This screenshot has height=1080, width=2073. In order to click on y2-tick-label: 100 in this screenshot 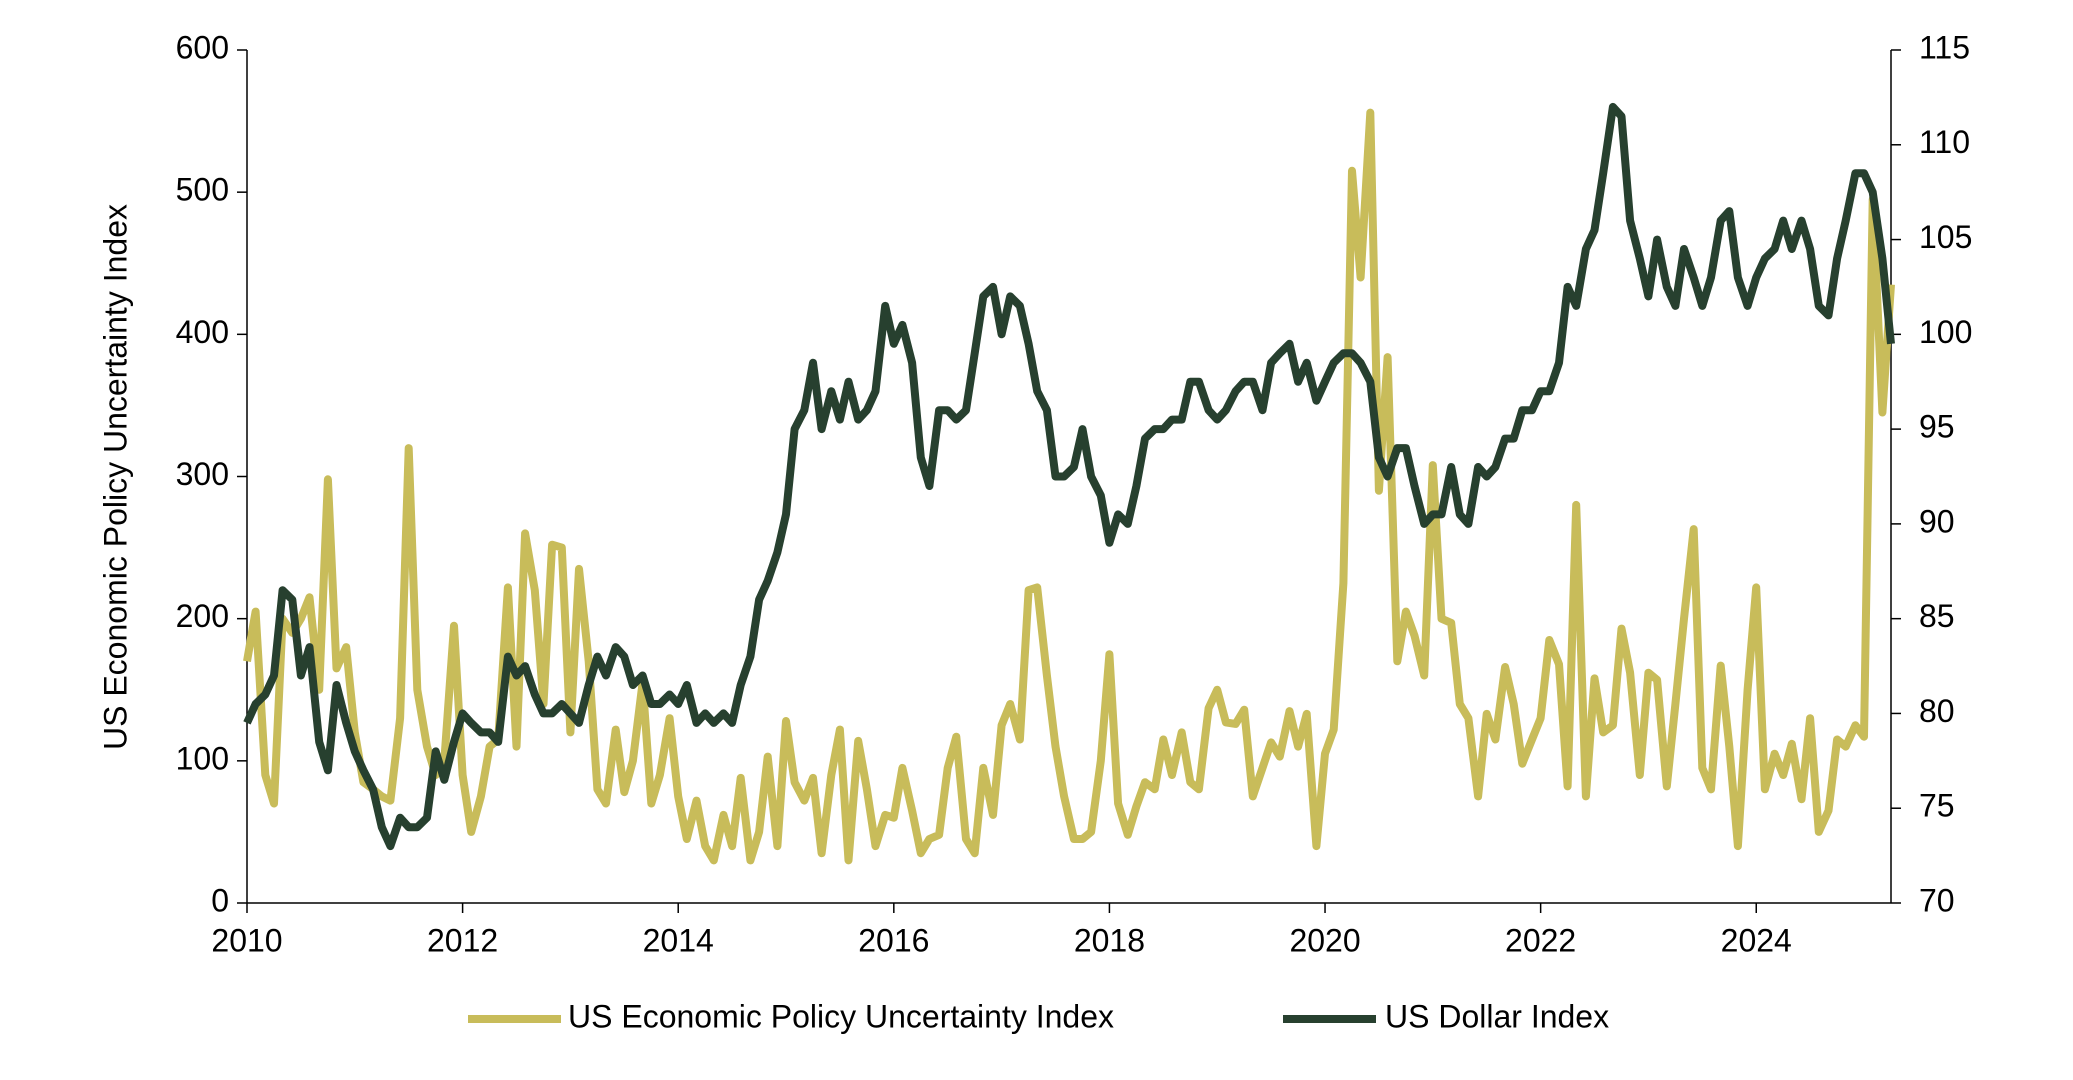, I will do `click(1945, 332)`.